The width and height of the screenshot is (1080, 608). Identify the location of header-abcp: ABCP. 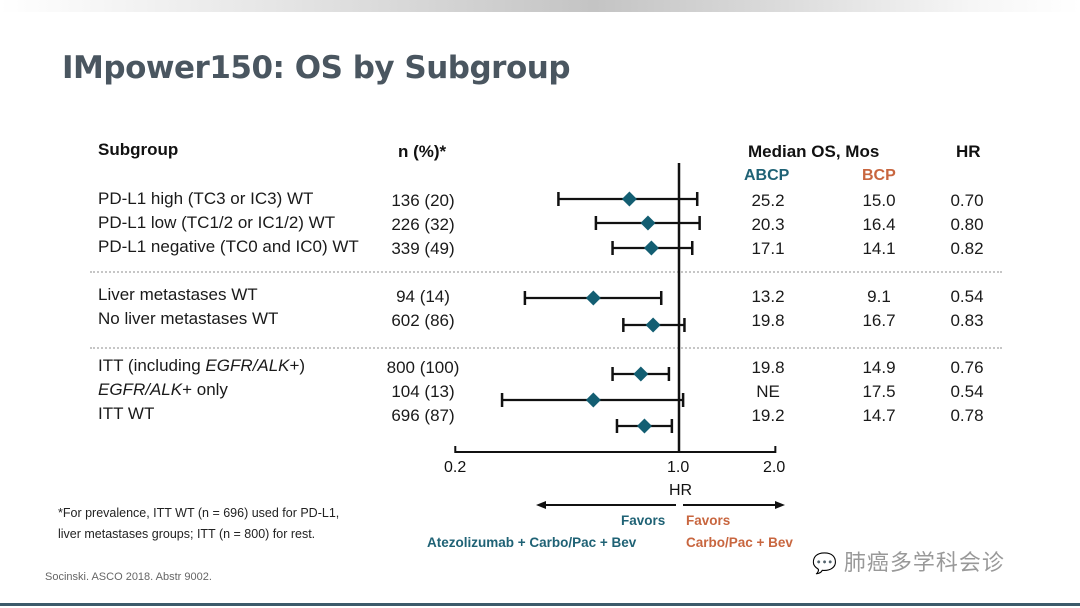
(767, 175).